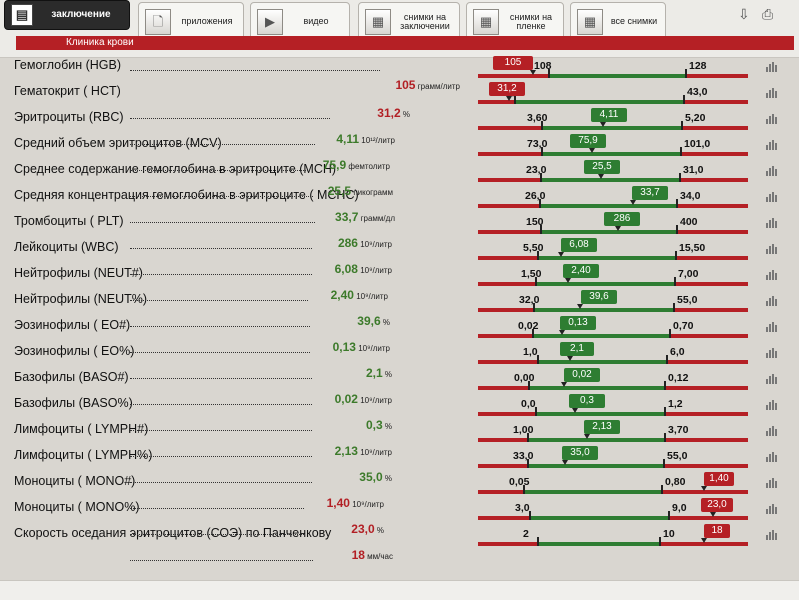  I want to click on value-badge: 6,08, so click(579, 245).